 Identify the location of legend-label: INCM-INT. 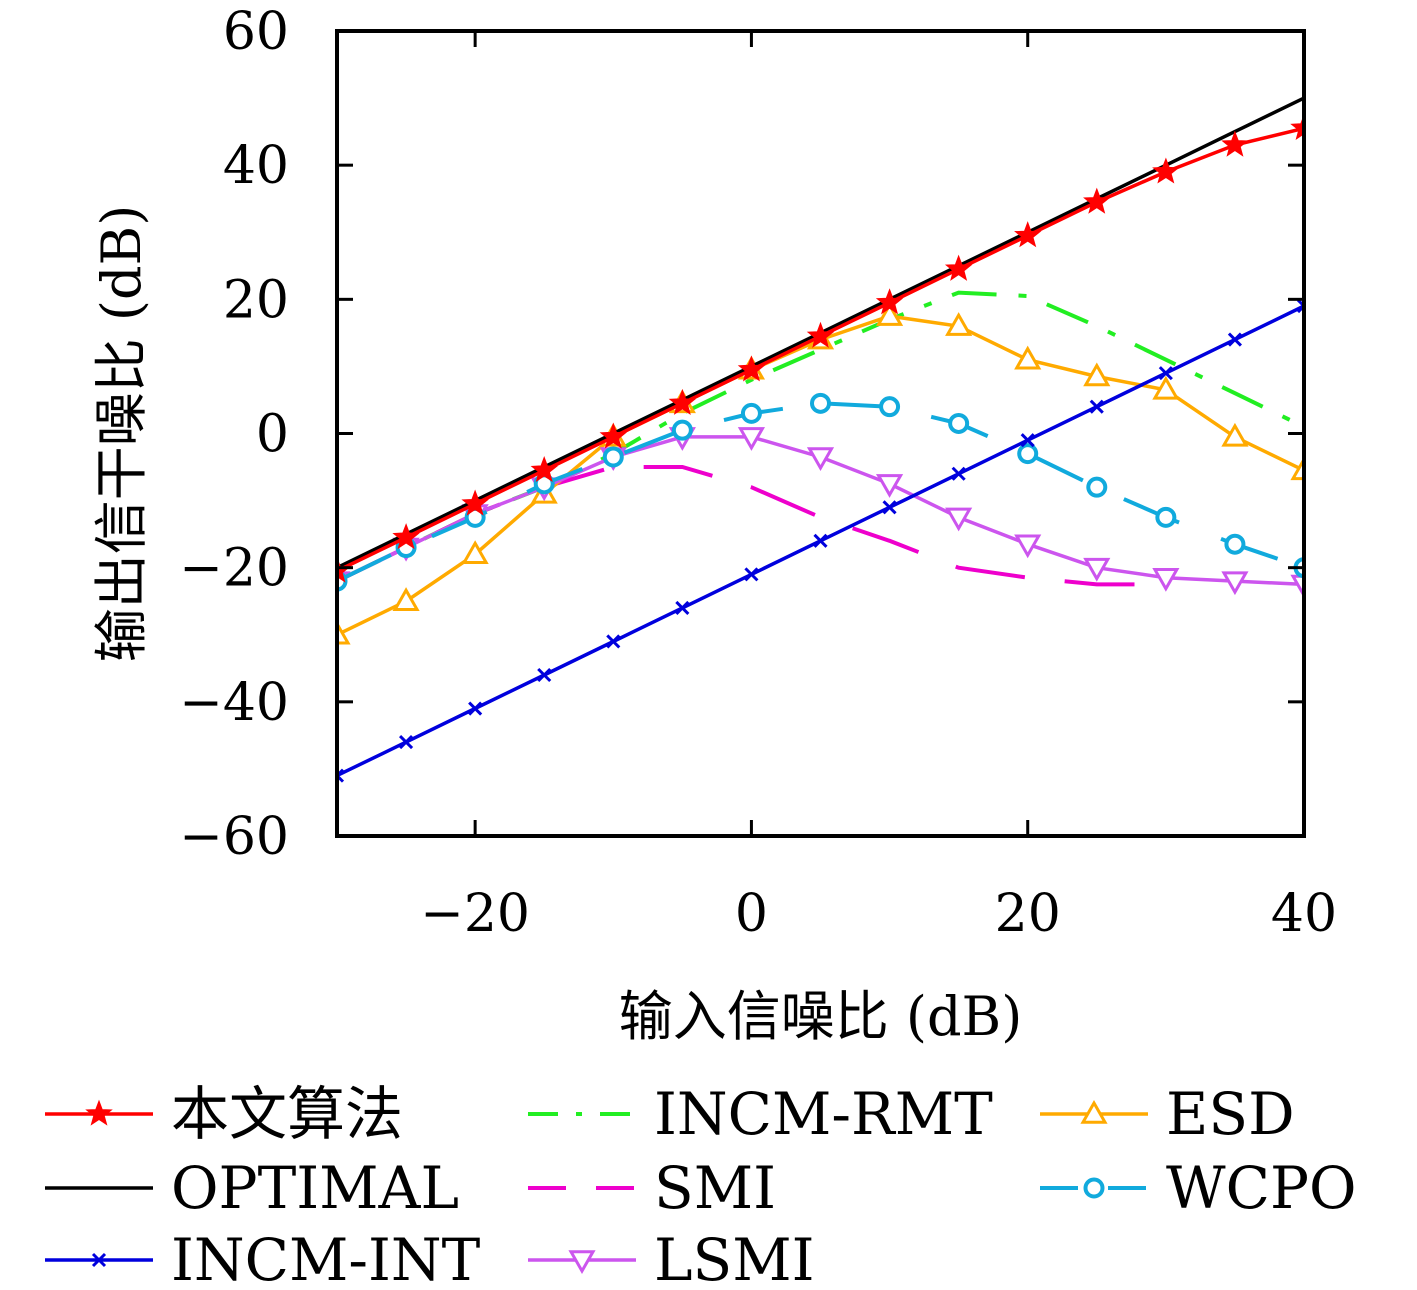
(326, 1258).